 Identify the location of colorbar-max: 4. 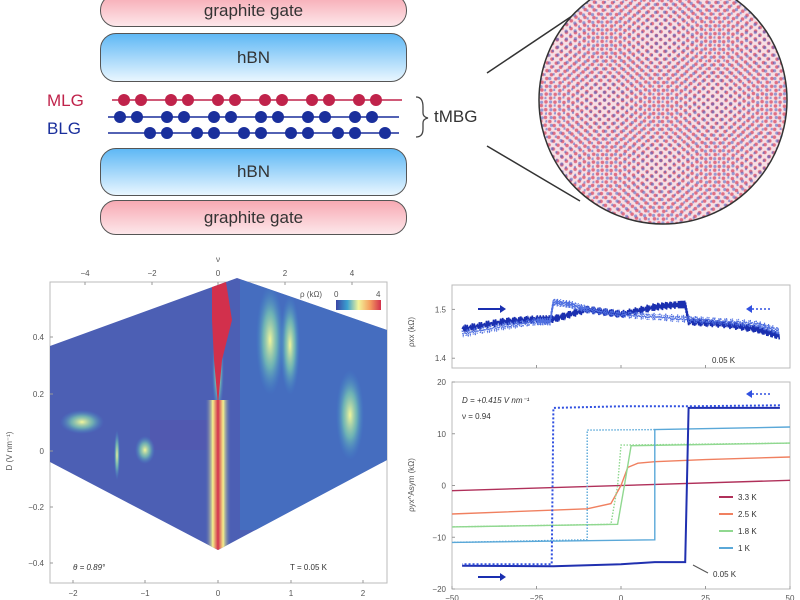
(378, 294).